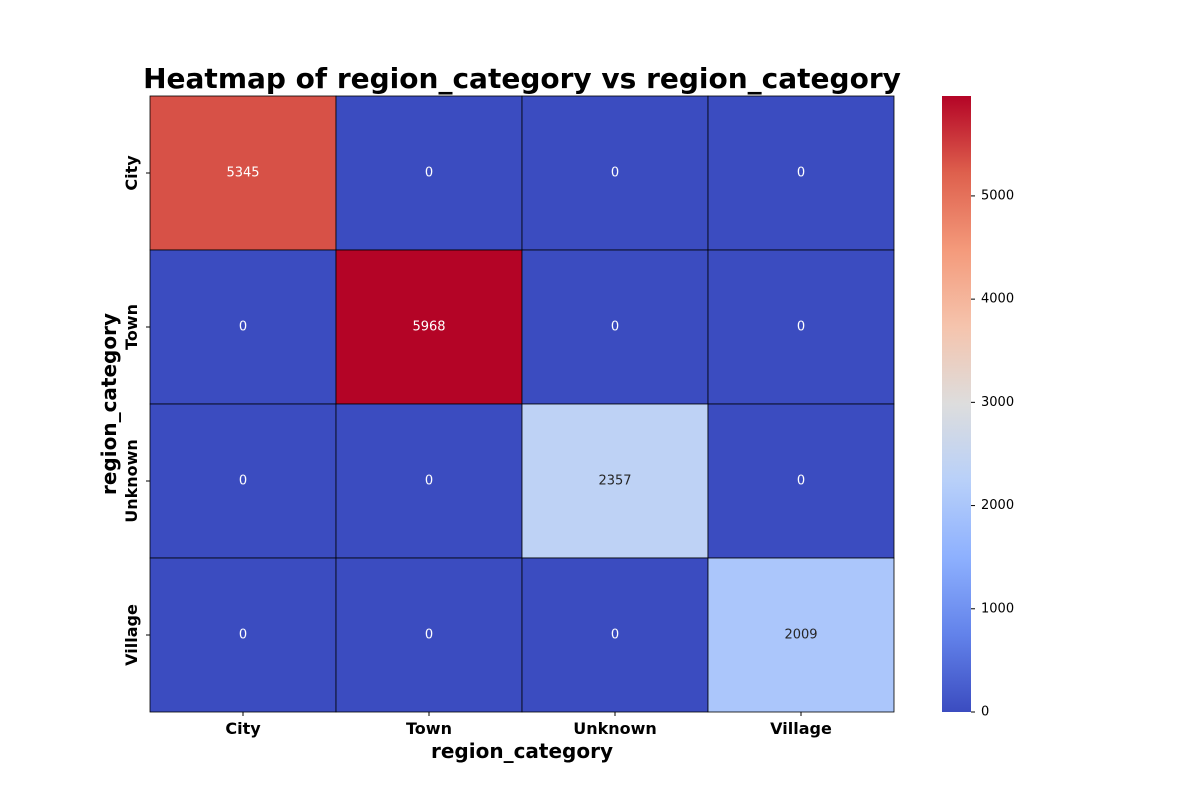 The width and height of the screenshot is (1200, 800). I want to click on y-axis-label: region_category, so click(109, 404).